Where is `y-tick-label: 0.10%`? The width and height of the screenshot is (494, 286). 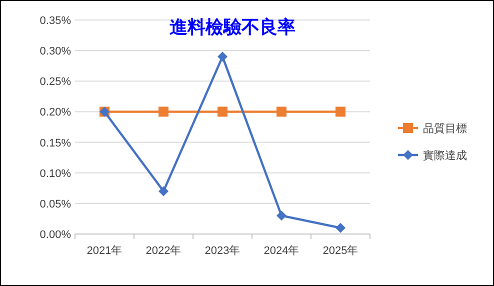 y-tick-label: 0.10% is located at coordinates (56, 174).